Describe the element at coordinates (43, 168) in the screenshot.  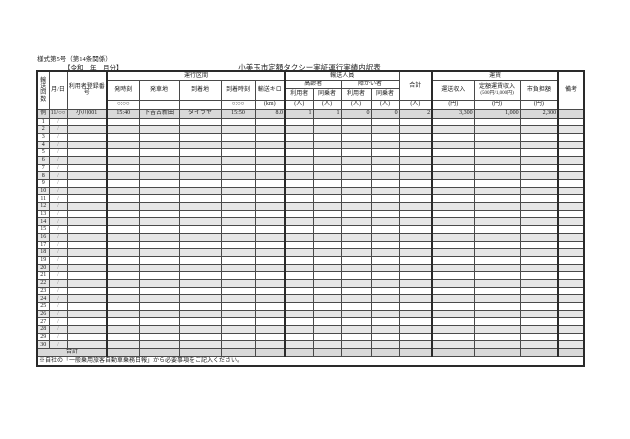
I see `row-number: 7` at that location.